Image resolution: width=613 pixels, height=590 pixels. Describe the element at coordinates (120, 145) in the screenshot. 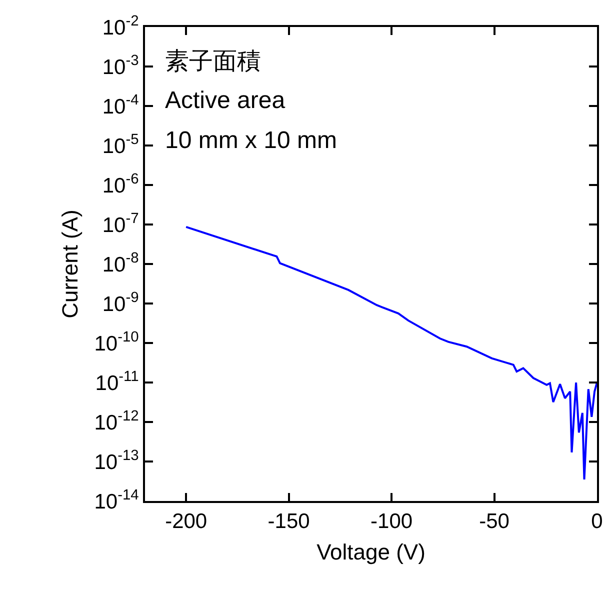

I see `y-tick-label: 10$^{-5}$` at that location.